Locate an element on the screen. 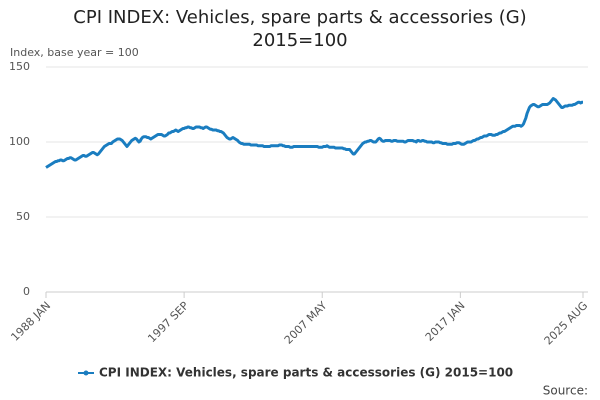 The width and height of the screenshot is (600, 400). x-tick-label: 1988 JAN is located at coordinates (30, 321).